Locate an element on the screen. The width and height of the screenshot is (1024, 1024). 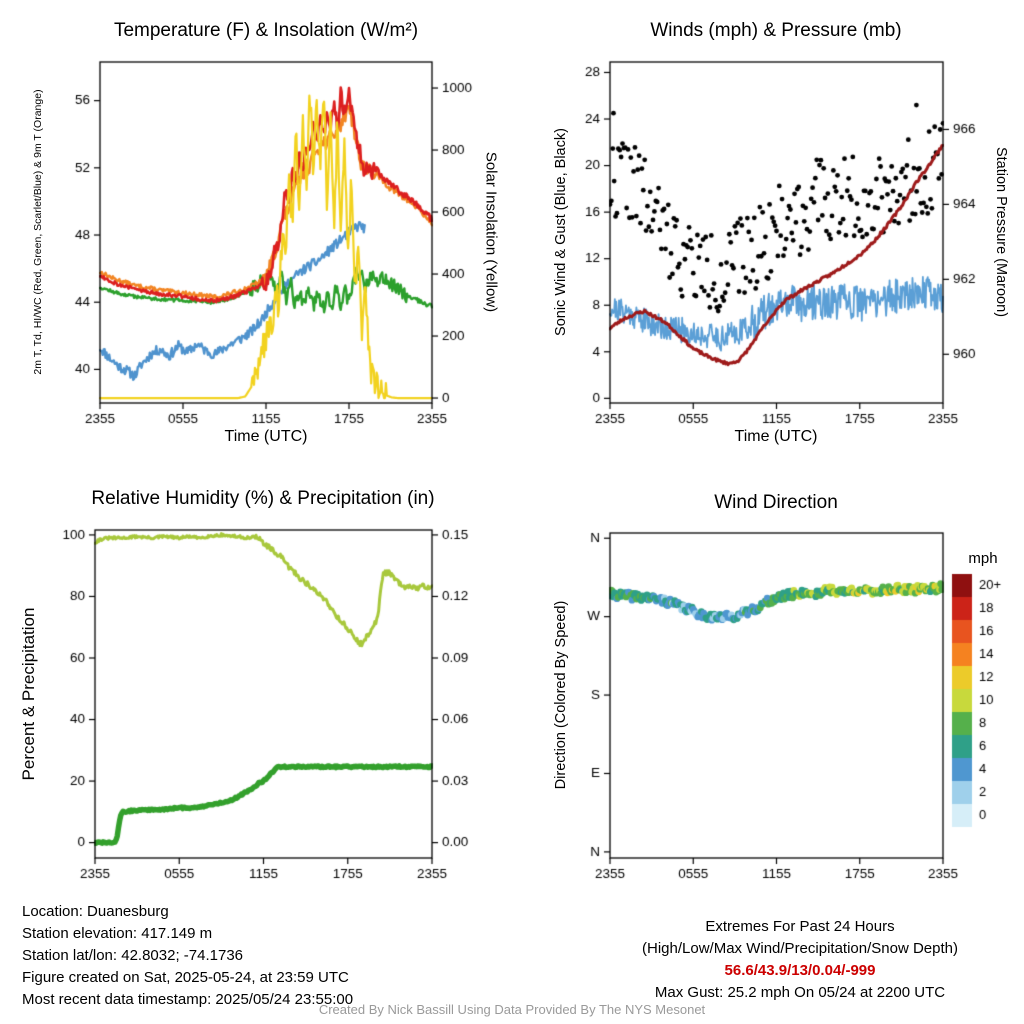
station-elevation: Station elevation: 417.149 m is located at coordinates (117, 933).